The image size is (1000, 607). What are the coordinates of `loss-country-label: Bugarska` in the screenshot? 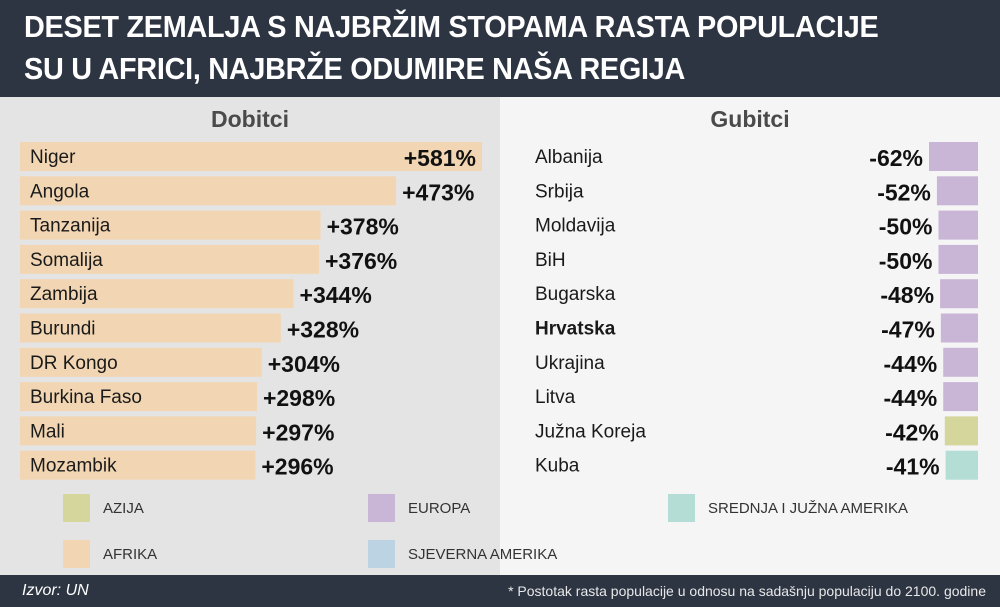 It's located at (575, 294).